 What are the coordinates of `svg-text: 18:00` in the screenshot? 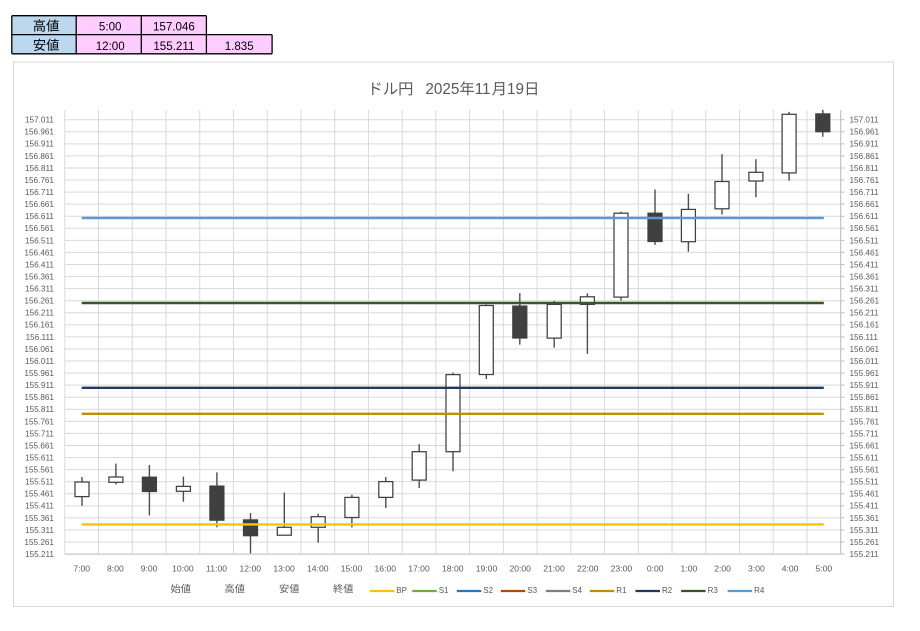 It's located at (453, 569).